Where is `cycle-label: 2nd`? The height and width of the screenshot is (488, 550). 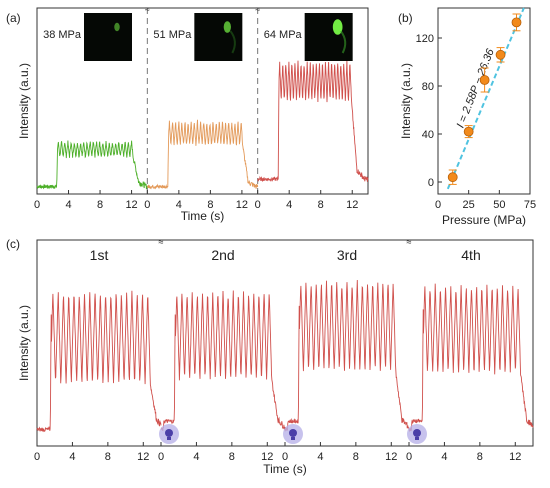 cycle-label: 2nd is located at coordinates (222, 255).